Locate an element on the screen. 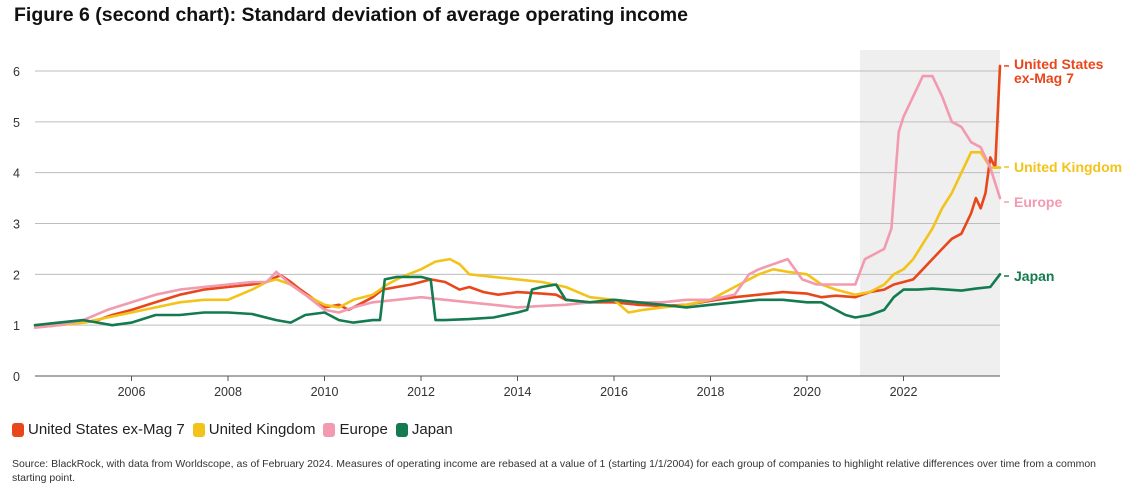 Image resolution: width=1139 pixels, height=503 pixels. x-tick-label: 2008 is located at coordinates (228, 392).